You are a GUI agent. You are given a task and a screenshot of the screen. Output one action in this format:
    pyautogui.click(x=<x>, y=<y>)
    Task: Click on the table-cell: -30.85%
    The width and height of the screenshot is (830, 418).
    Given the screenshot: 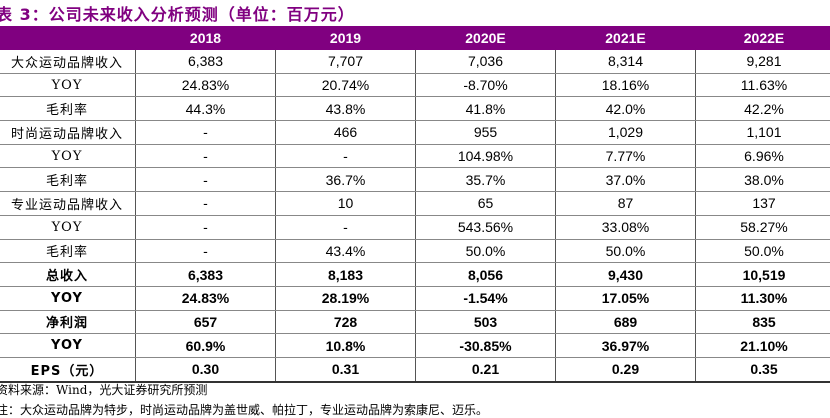 What is the action you would take?
    pyautogui.click(x=485, y=345)
    